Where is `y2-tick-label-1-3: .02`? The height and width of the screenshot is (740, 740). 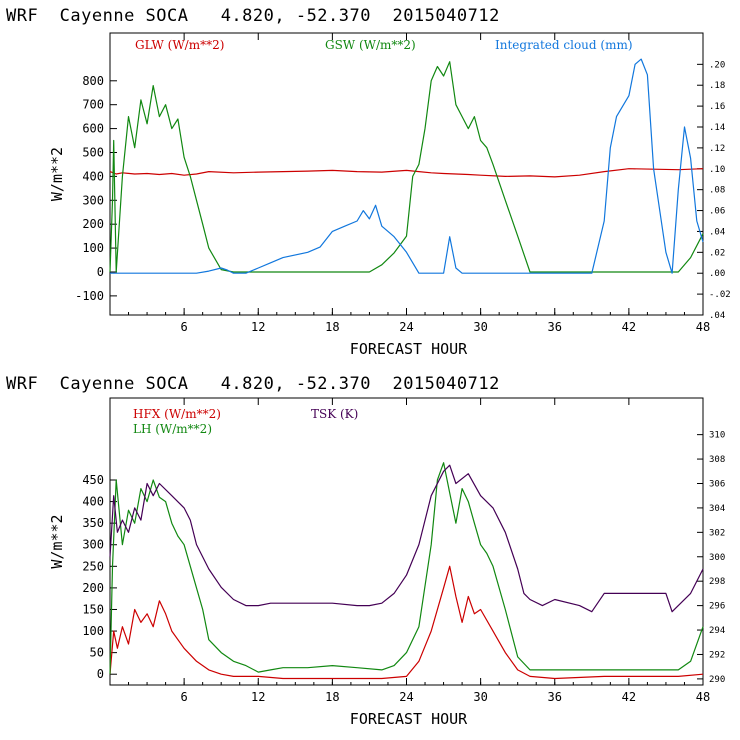
y2-tick-label-1-3: .02 is located at coordinates (717, 253).